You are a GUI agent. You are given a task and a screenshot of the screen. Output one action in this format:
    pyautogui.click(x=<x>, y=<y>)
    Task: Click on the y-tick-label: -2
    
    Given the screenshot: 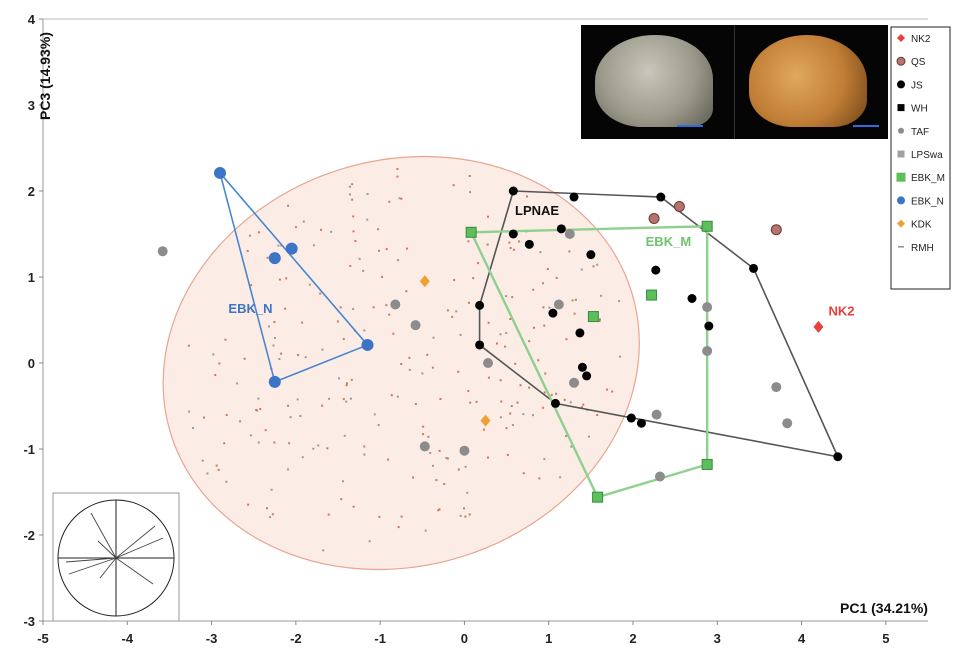 What is the action you would take?
    pyautogui.click(x=29, y=535)
    